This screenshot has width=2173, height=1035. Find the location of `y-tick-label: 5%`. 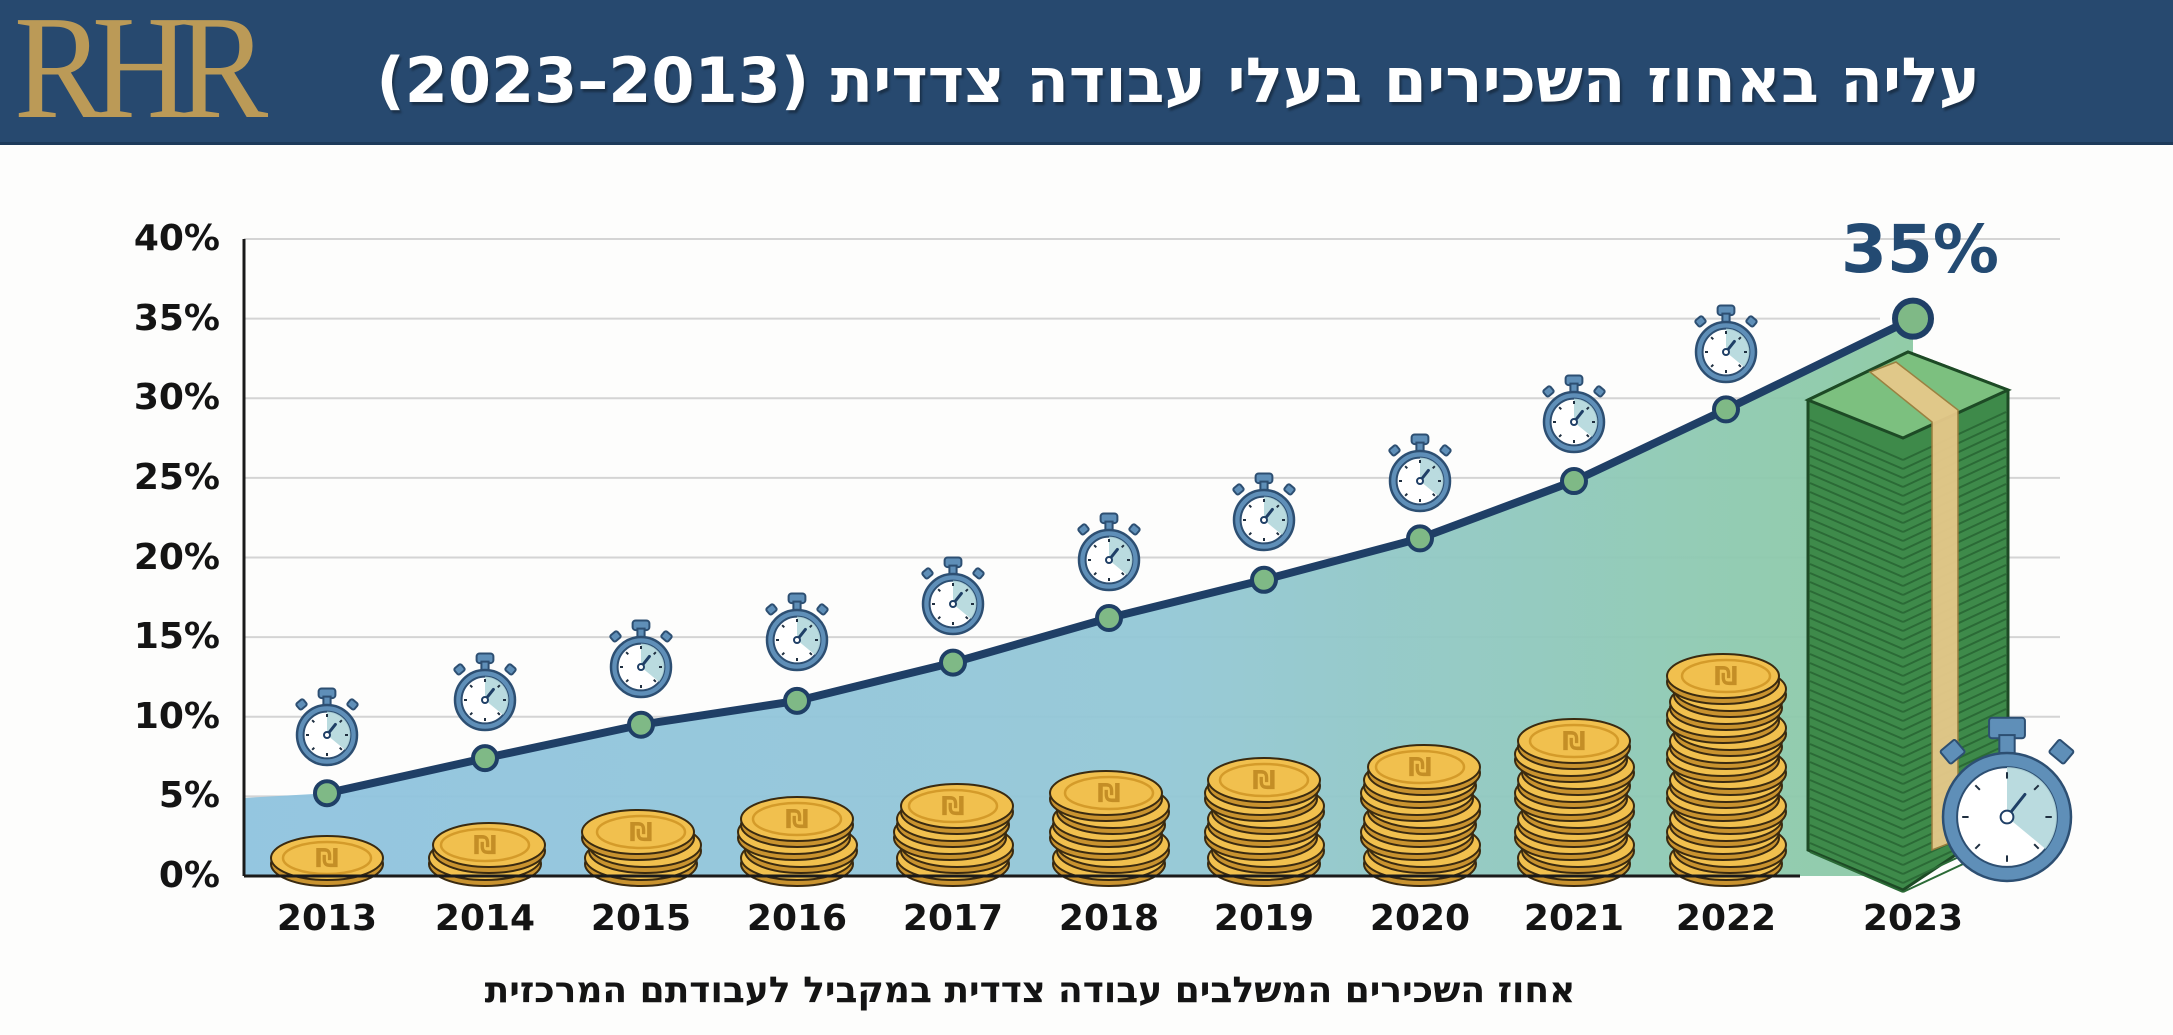

y-tick-label: 5% is located at coordinates (189, 796).